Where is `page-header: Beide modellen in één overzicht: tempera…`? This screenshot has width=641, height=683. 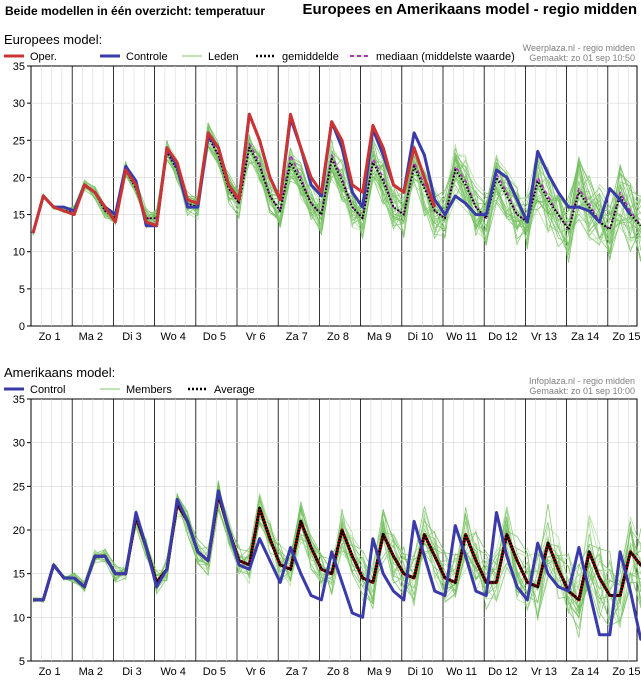
page-header: Beide modellen in één overzicht: tempera… is located at coordinates (320, 12).